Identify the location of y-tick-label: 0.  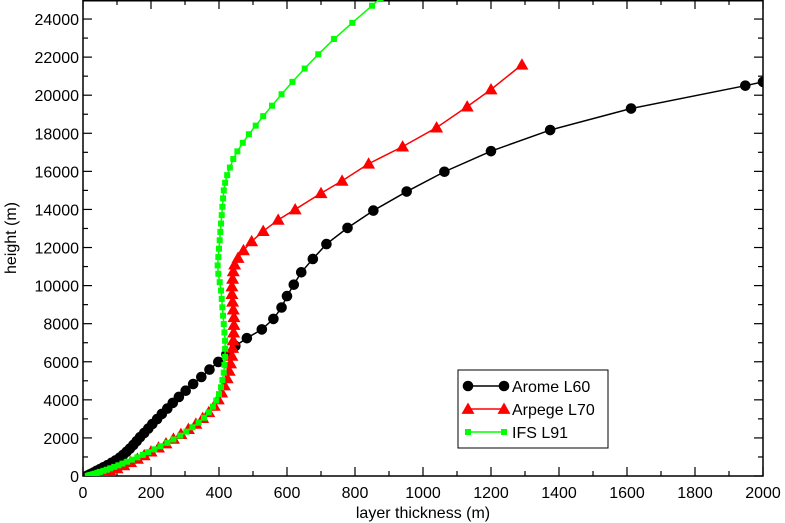
(74, 477).